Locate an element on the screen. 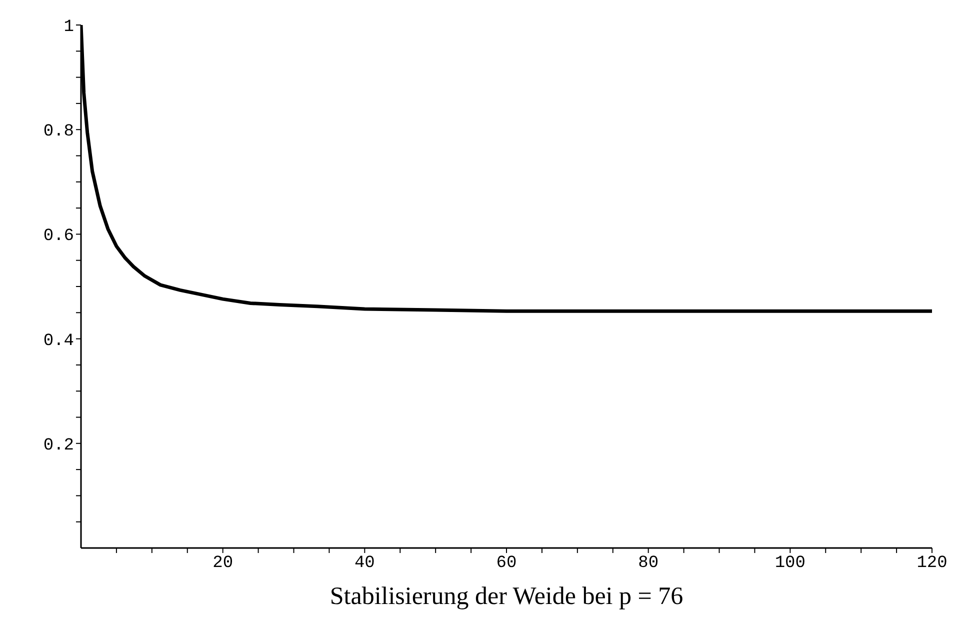 The width and height of the screenshot is (962, 636). x-tick-label: 60 is located at coordinates (506, 564).